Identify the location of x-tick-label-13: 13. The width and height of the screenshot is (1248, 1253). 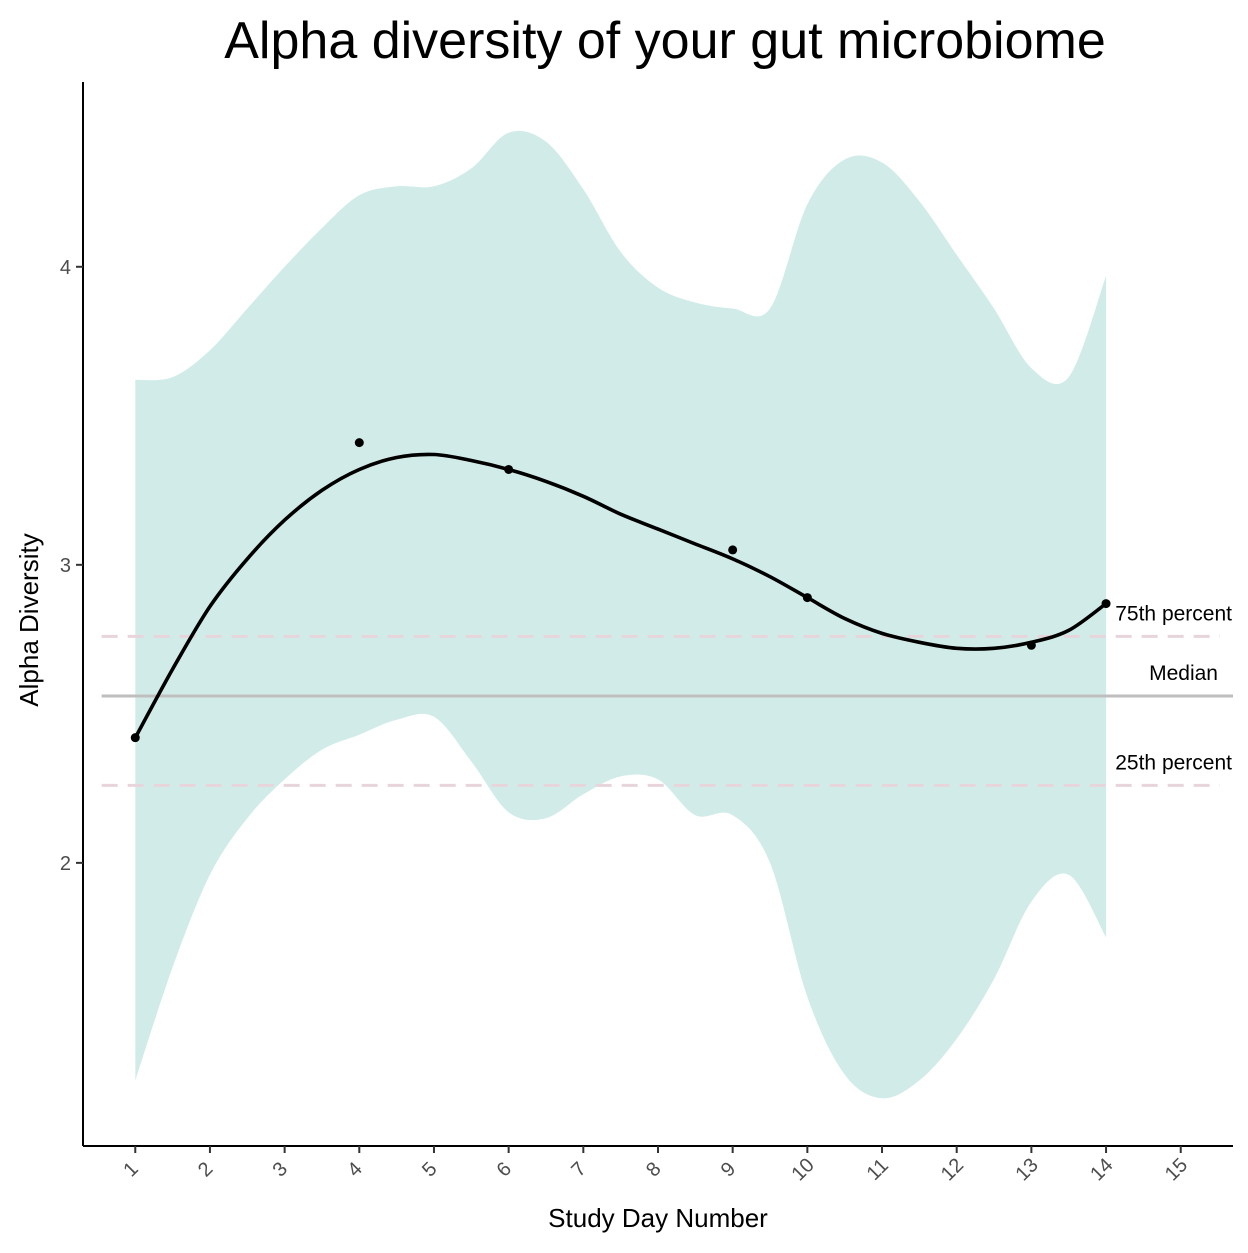
(1027, 1169).